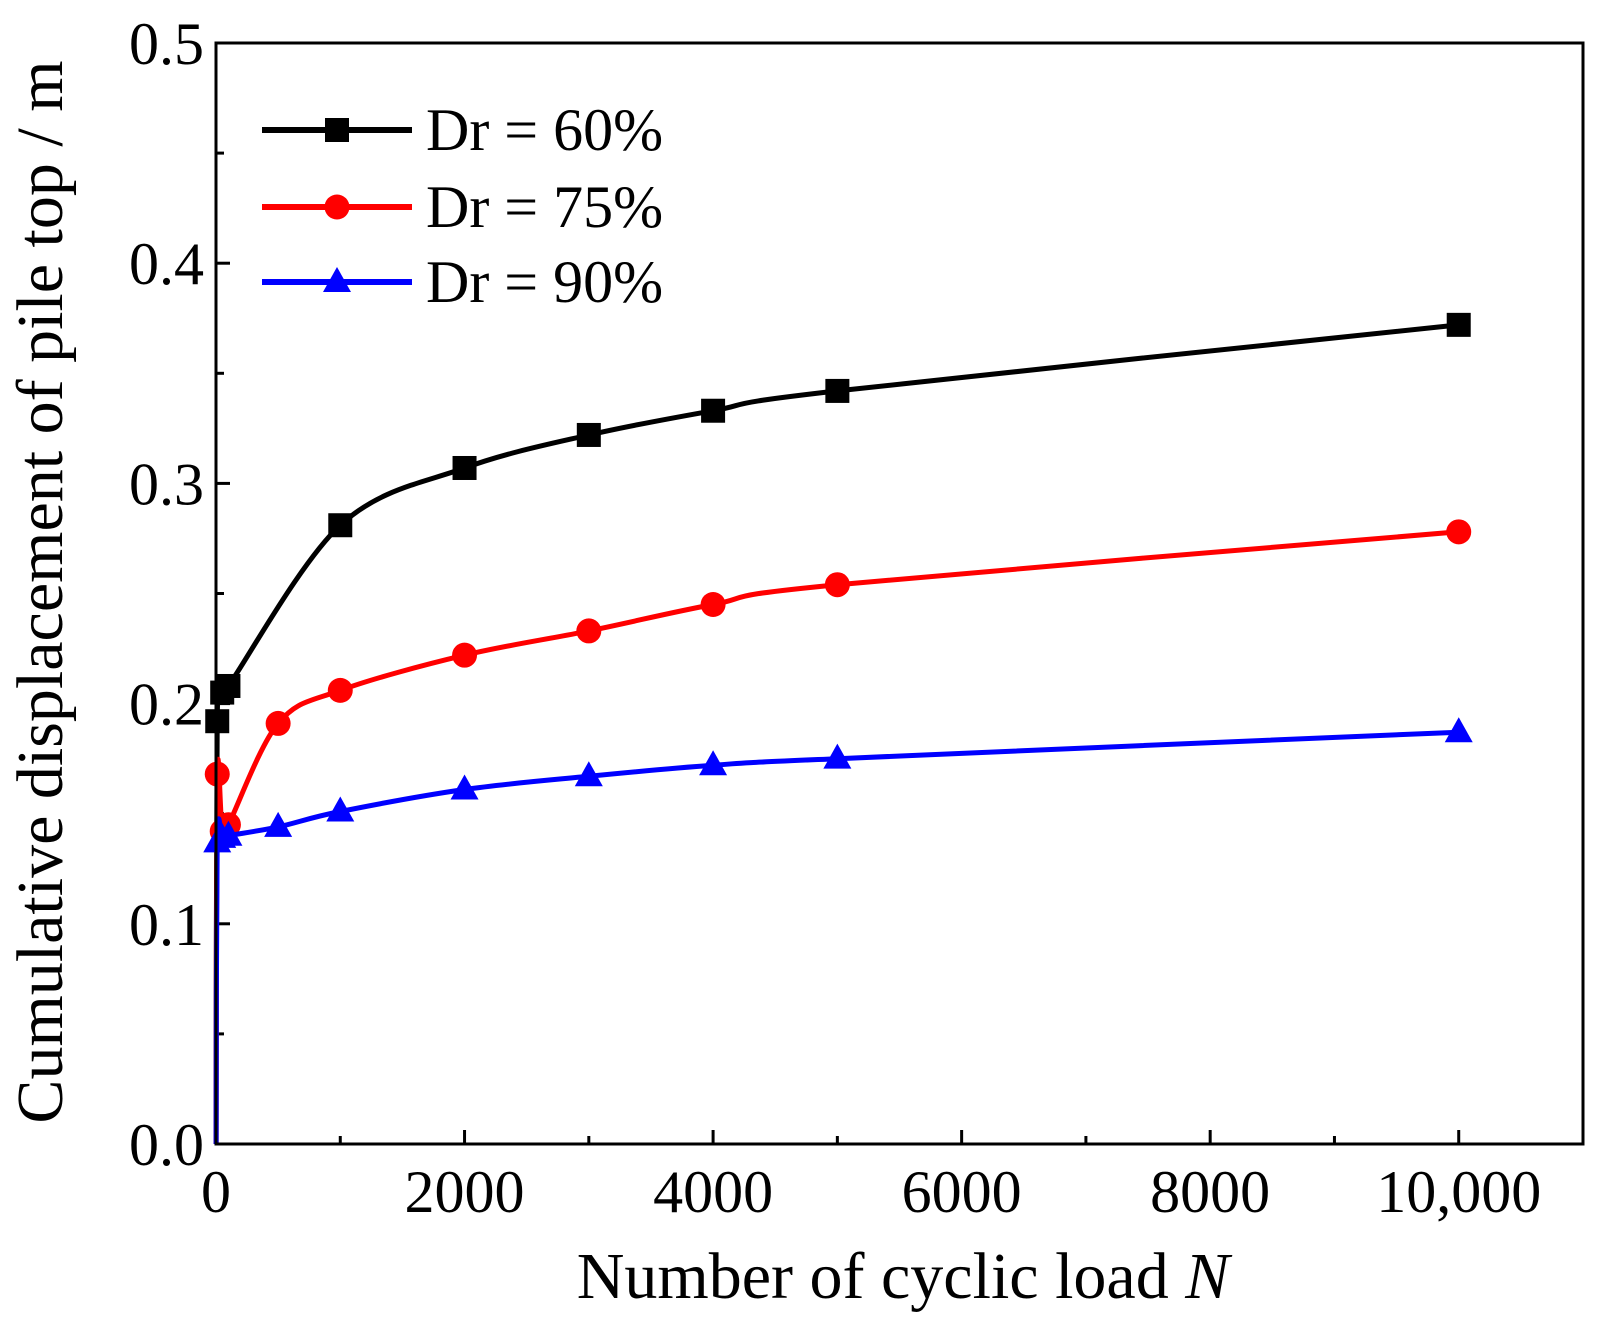 The height and width of the screenshot is (1318, 1604). I want to click on legend-item: Dr = 90%, so click(462, 282).